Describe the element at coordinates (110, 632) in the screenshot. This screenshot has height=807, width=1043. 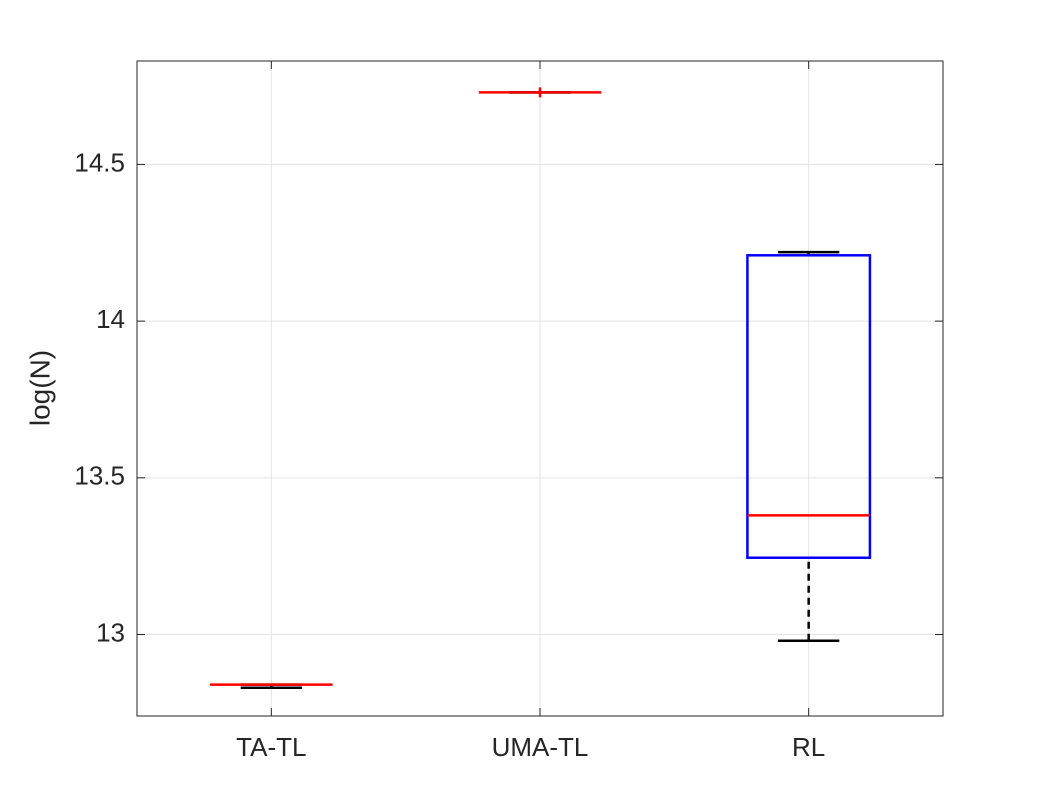
I see `y-tick-label: 13` at that location.